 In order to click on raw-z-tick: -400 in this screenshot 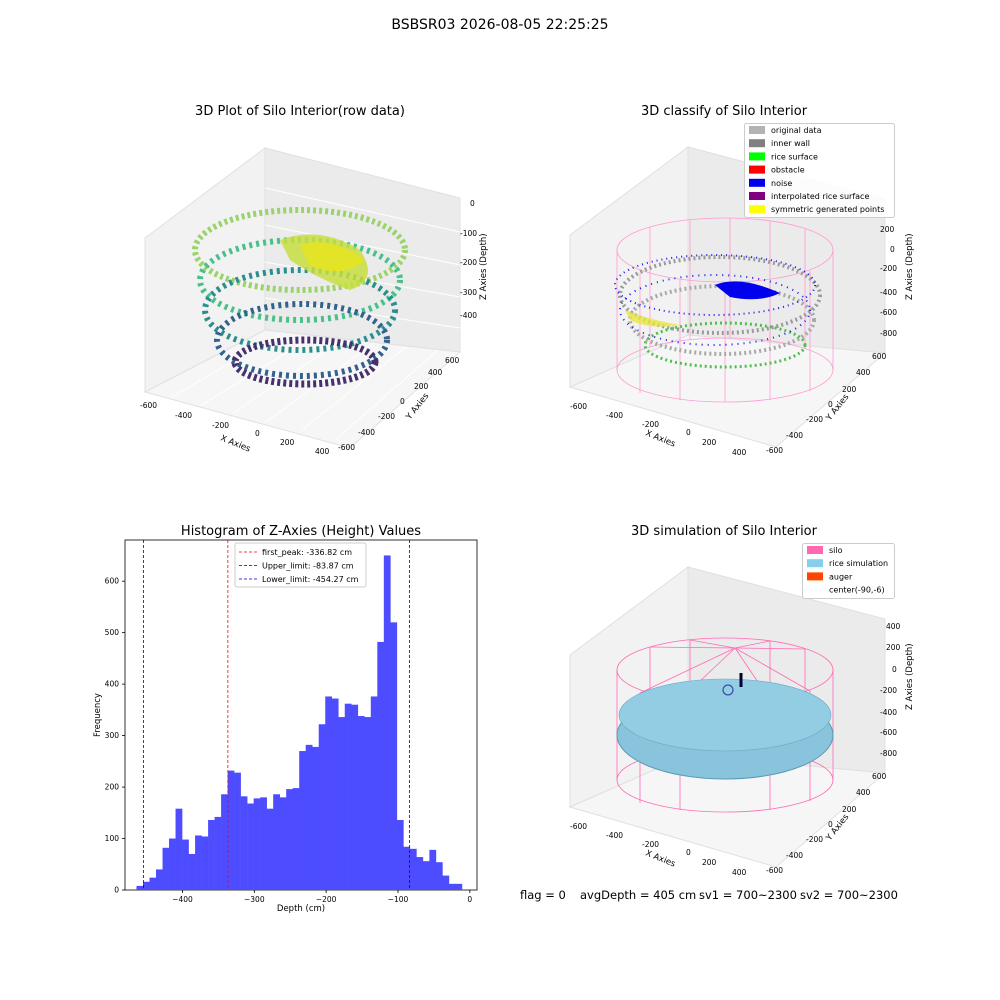, I will do `click(468, 315)`.